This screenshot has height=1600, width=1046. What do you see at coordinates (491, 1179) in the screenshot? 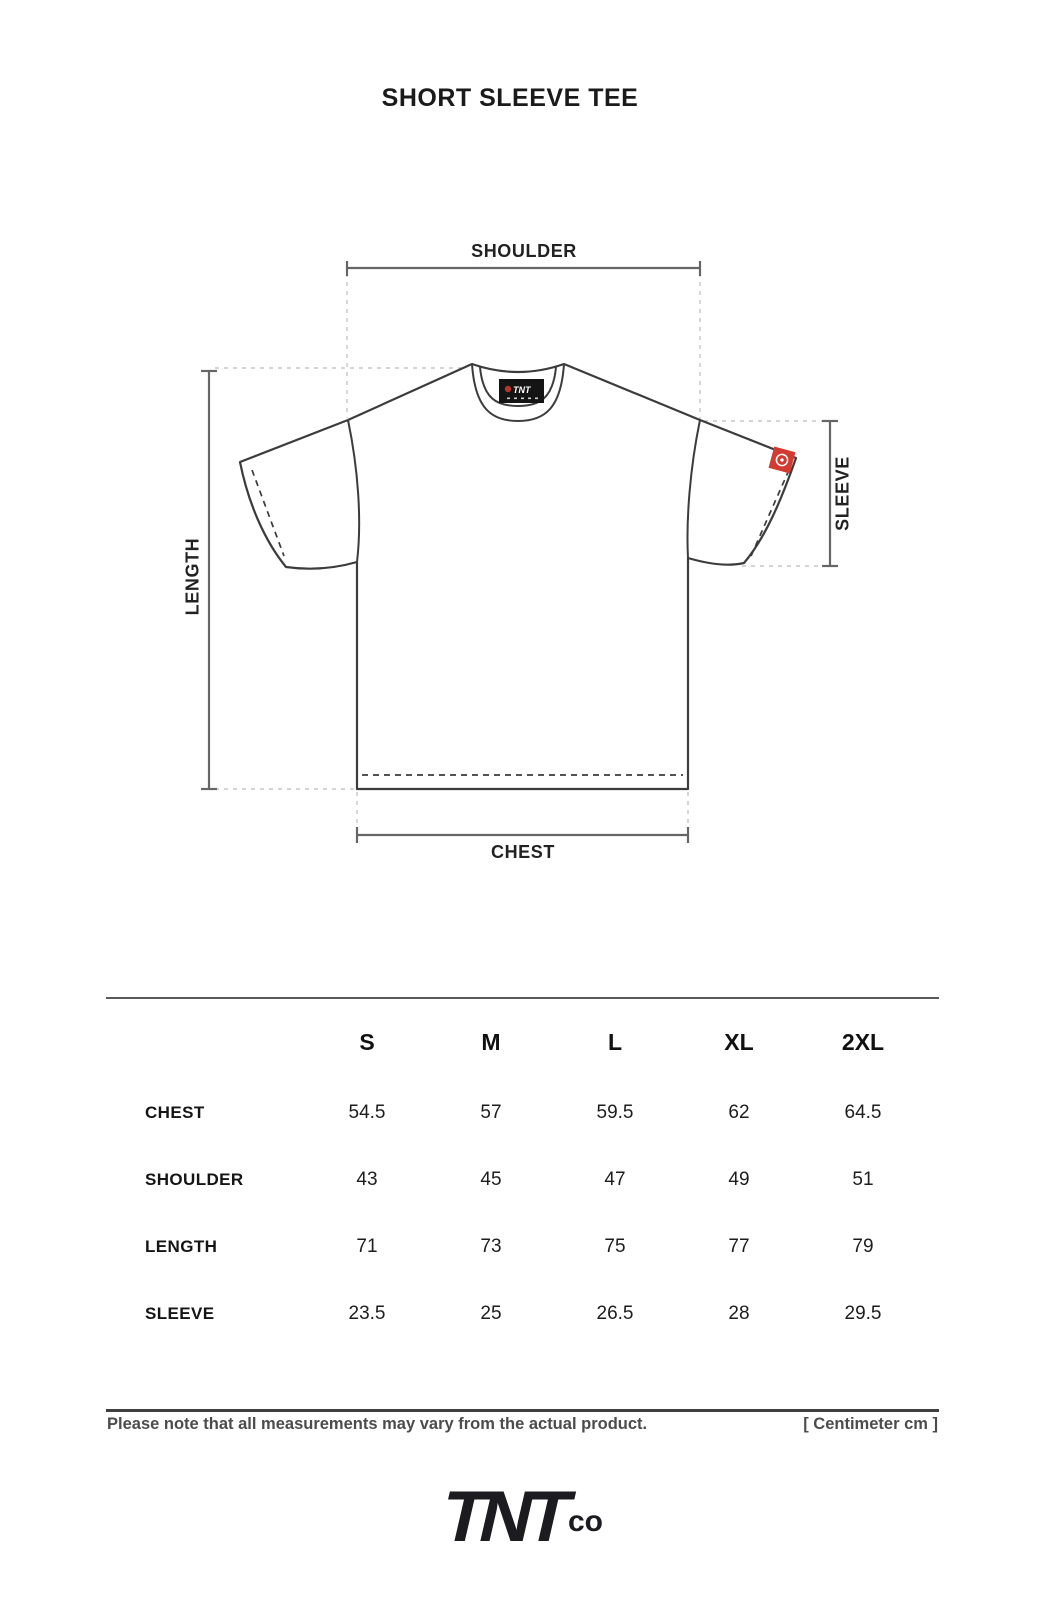
I see `shoulder-value-m: 45` at bounding box center [491, 1179].